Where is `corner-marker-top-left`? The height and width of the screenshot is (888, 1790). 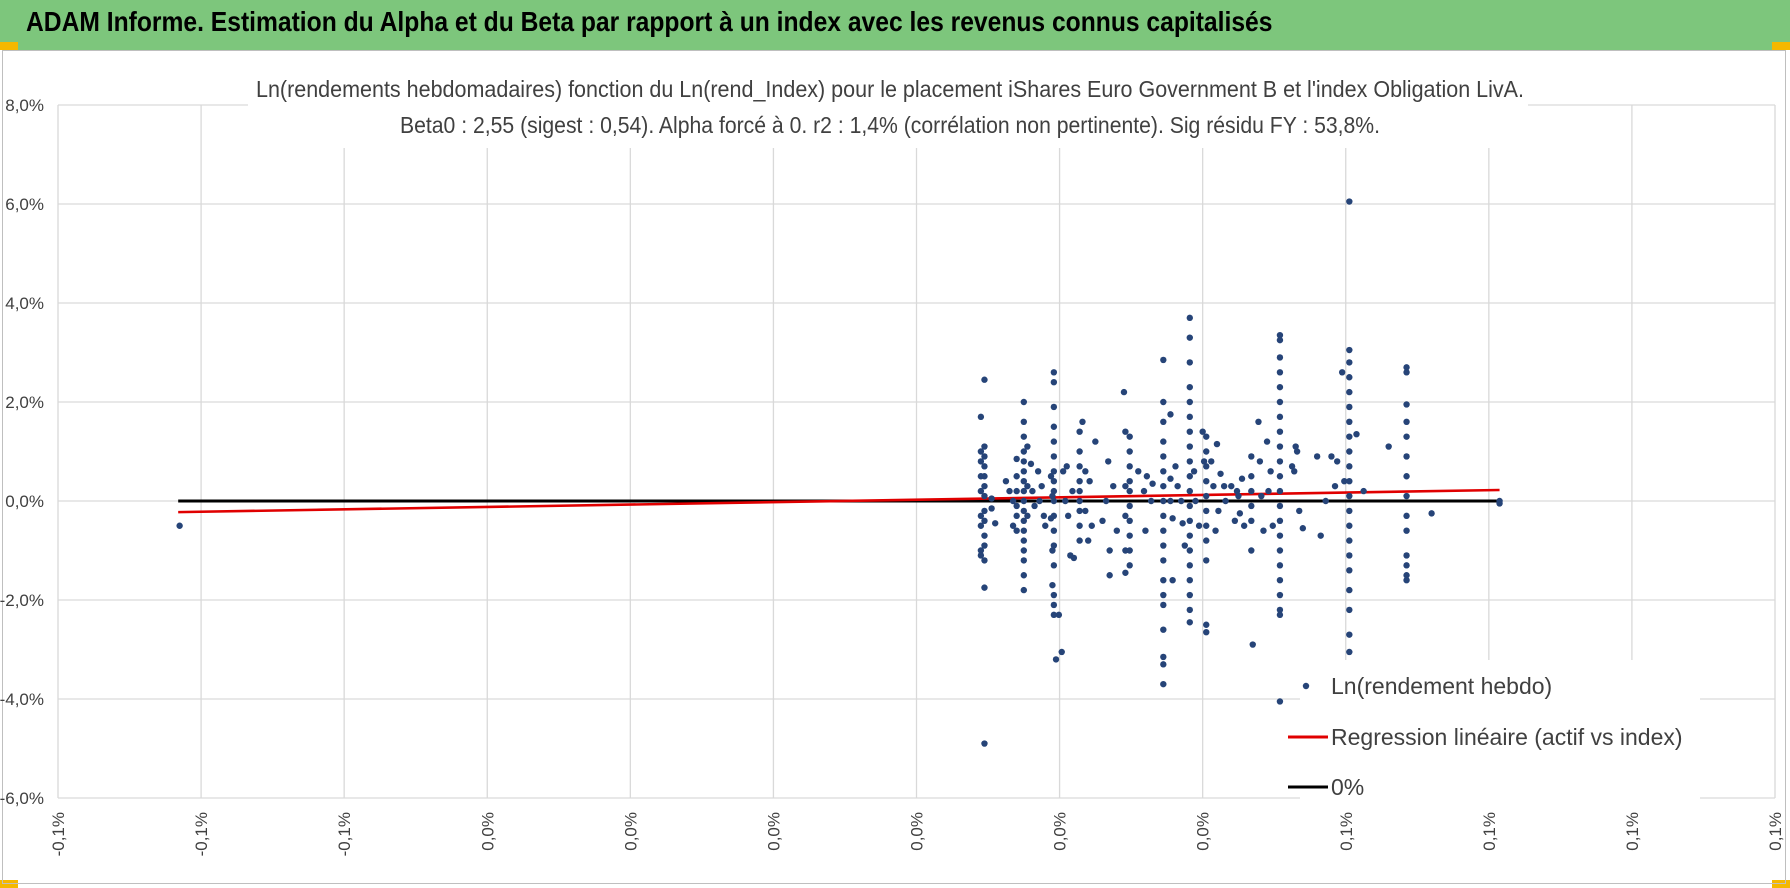 corner-marker-top-left is located at coordinates (9, 46).